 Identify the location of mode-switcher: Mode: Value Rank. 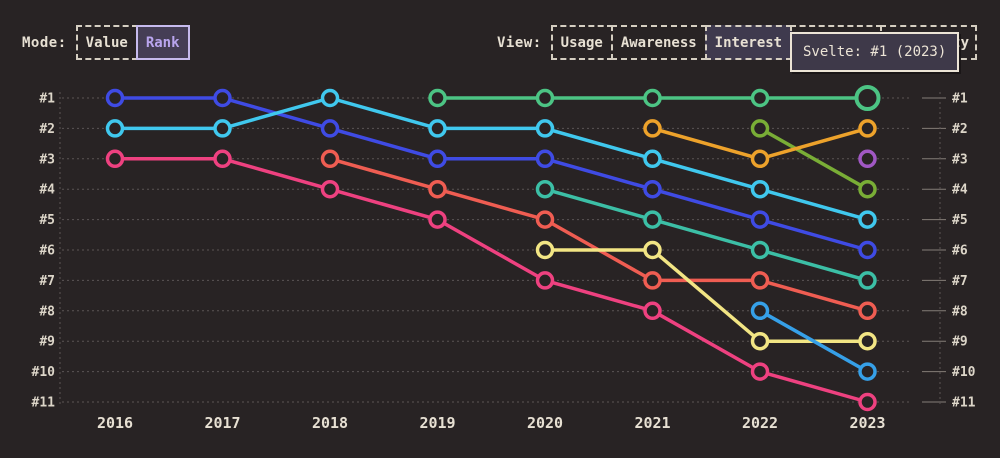
(106, 42).